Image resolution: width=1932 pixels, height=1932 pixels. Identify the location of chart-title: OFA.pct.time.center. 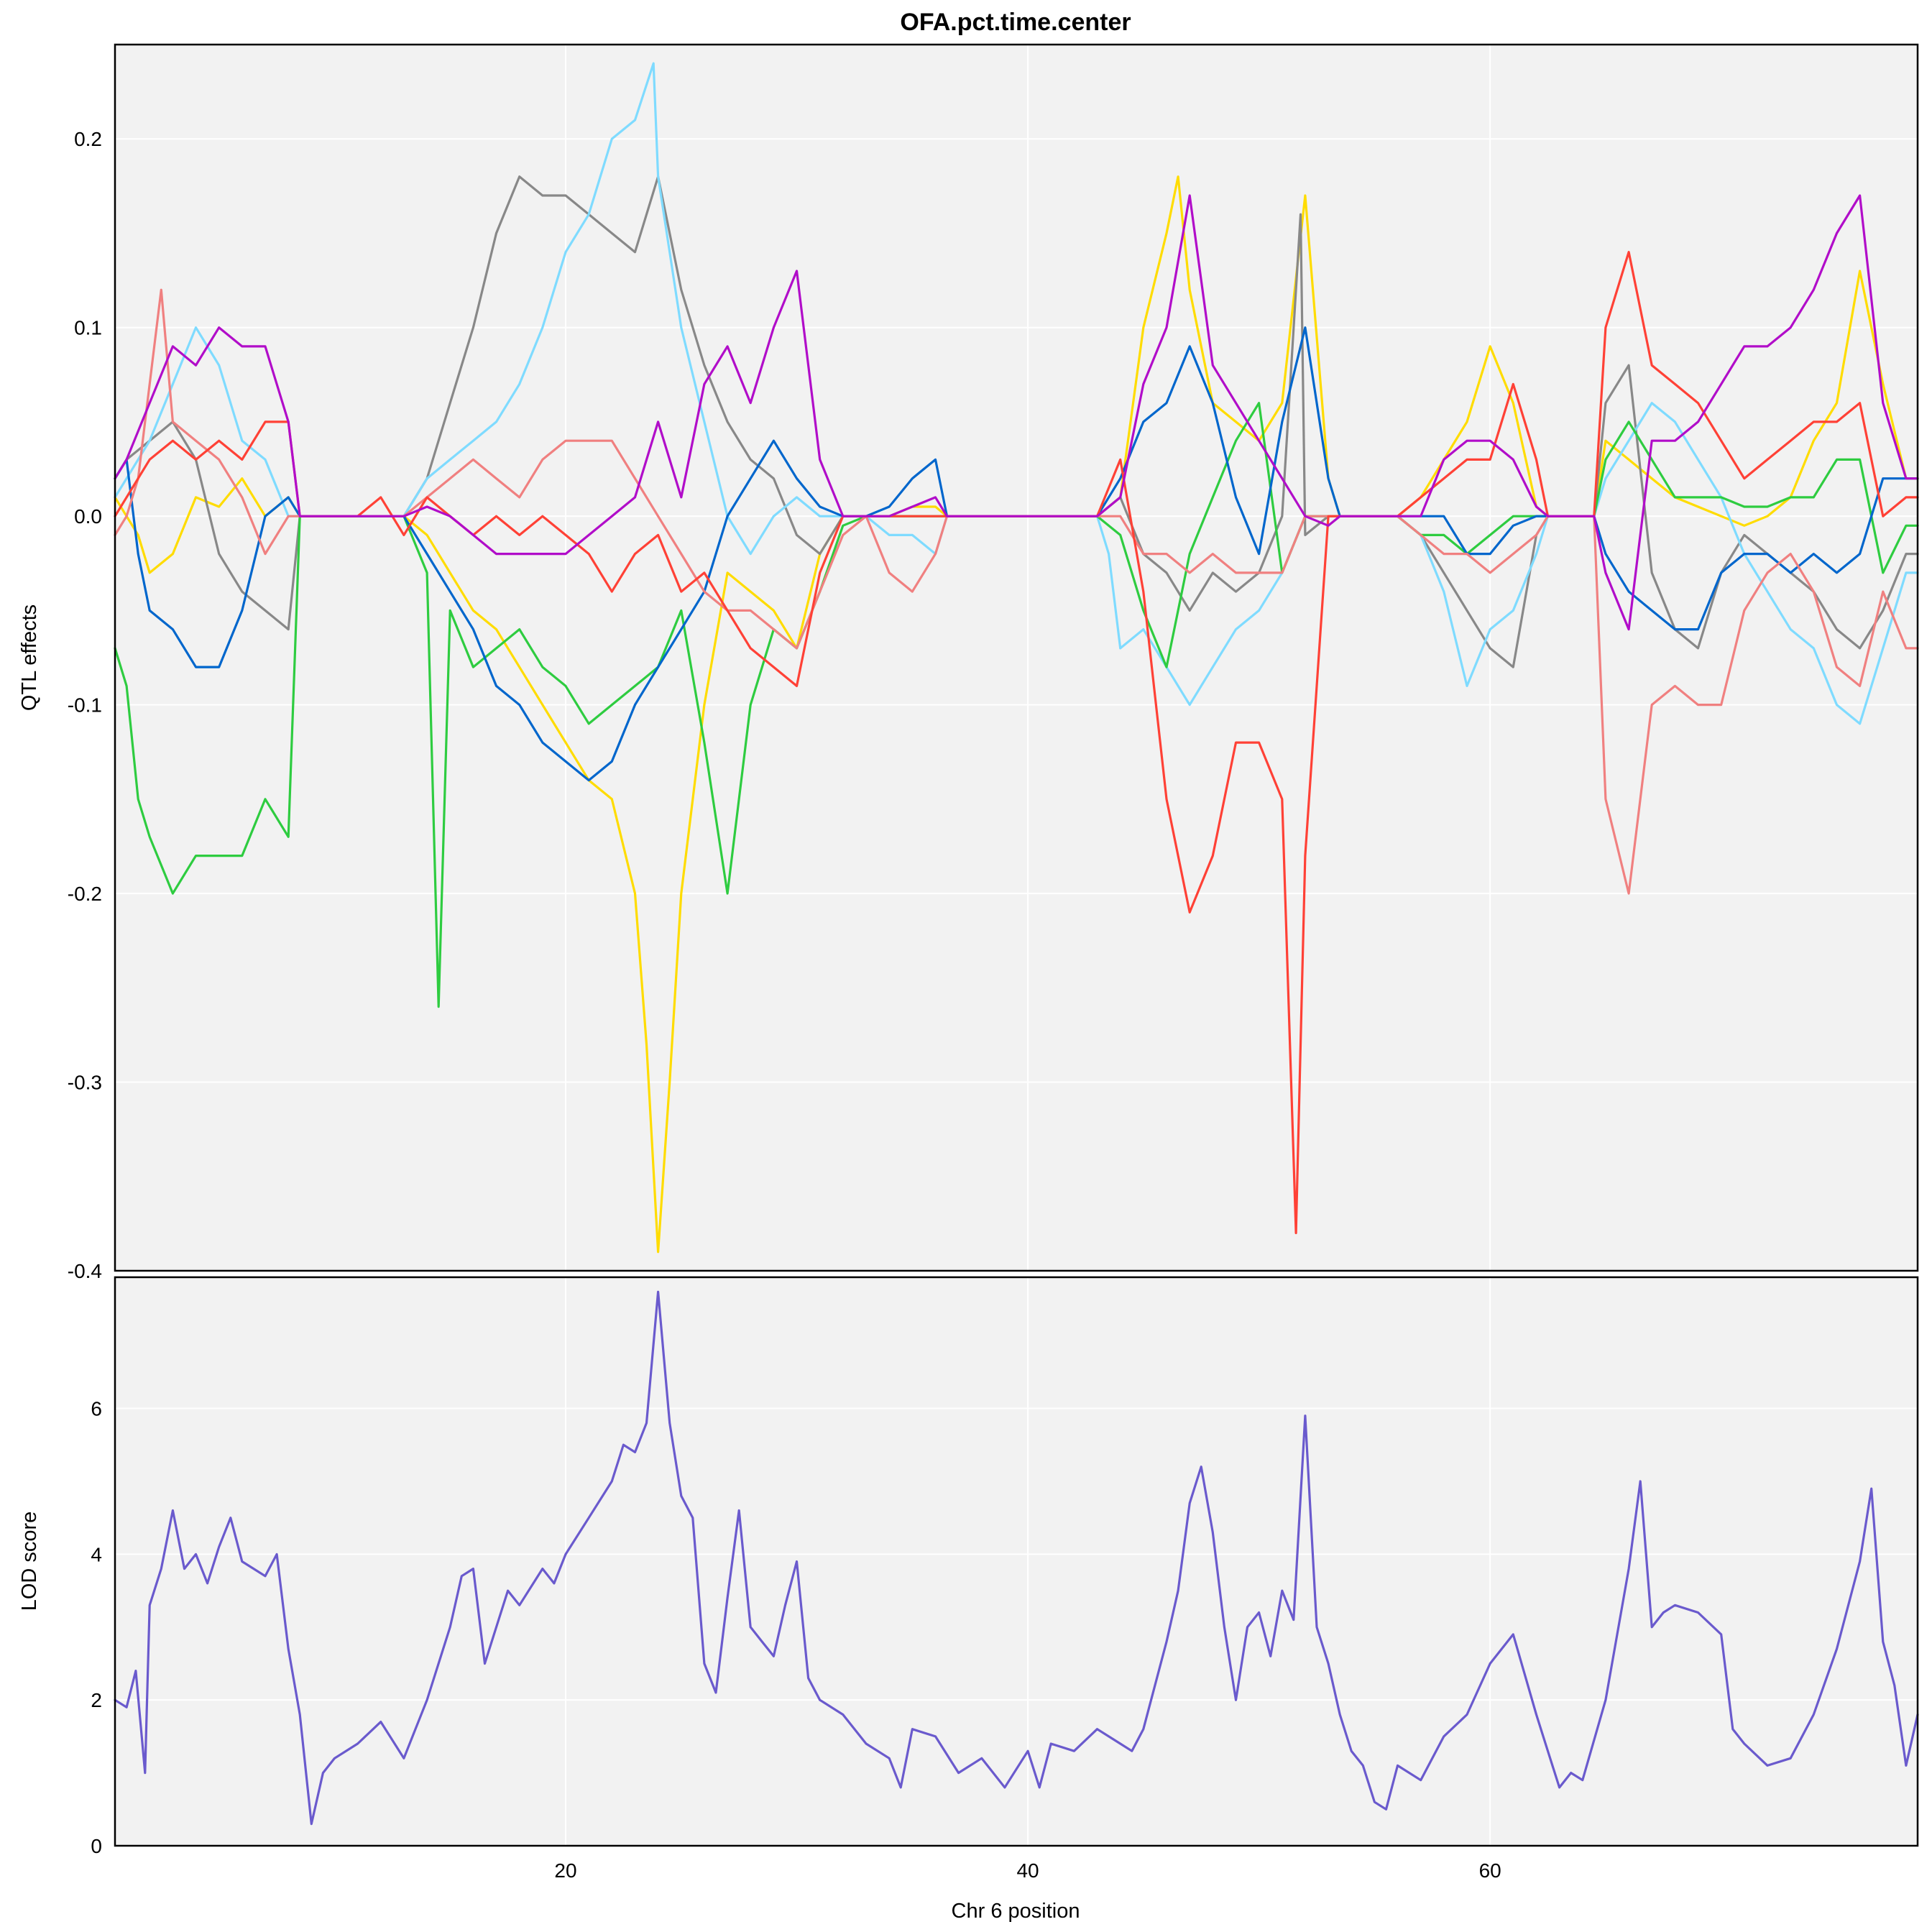
(1015, 22).